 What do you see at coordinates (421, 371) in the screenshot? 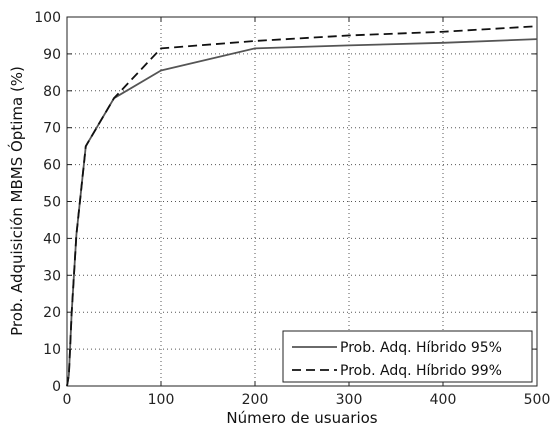
I see `legend-label-99: Prob. Adq. Híbrido 99%` at bounding box center [421, 371].